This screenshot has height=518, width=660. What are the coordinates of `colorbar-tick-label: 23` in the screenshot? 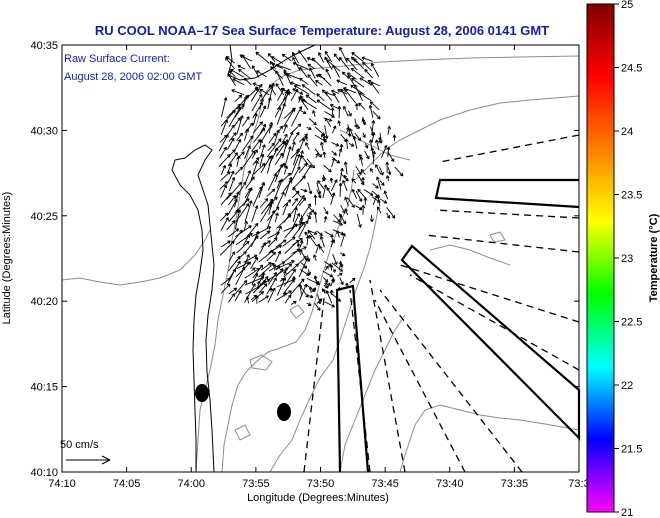 It's located at (627, 259).